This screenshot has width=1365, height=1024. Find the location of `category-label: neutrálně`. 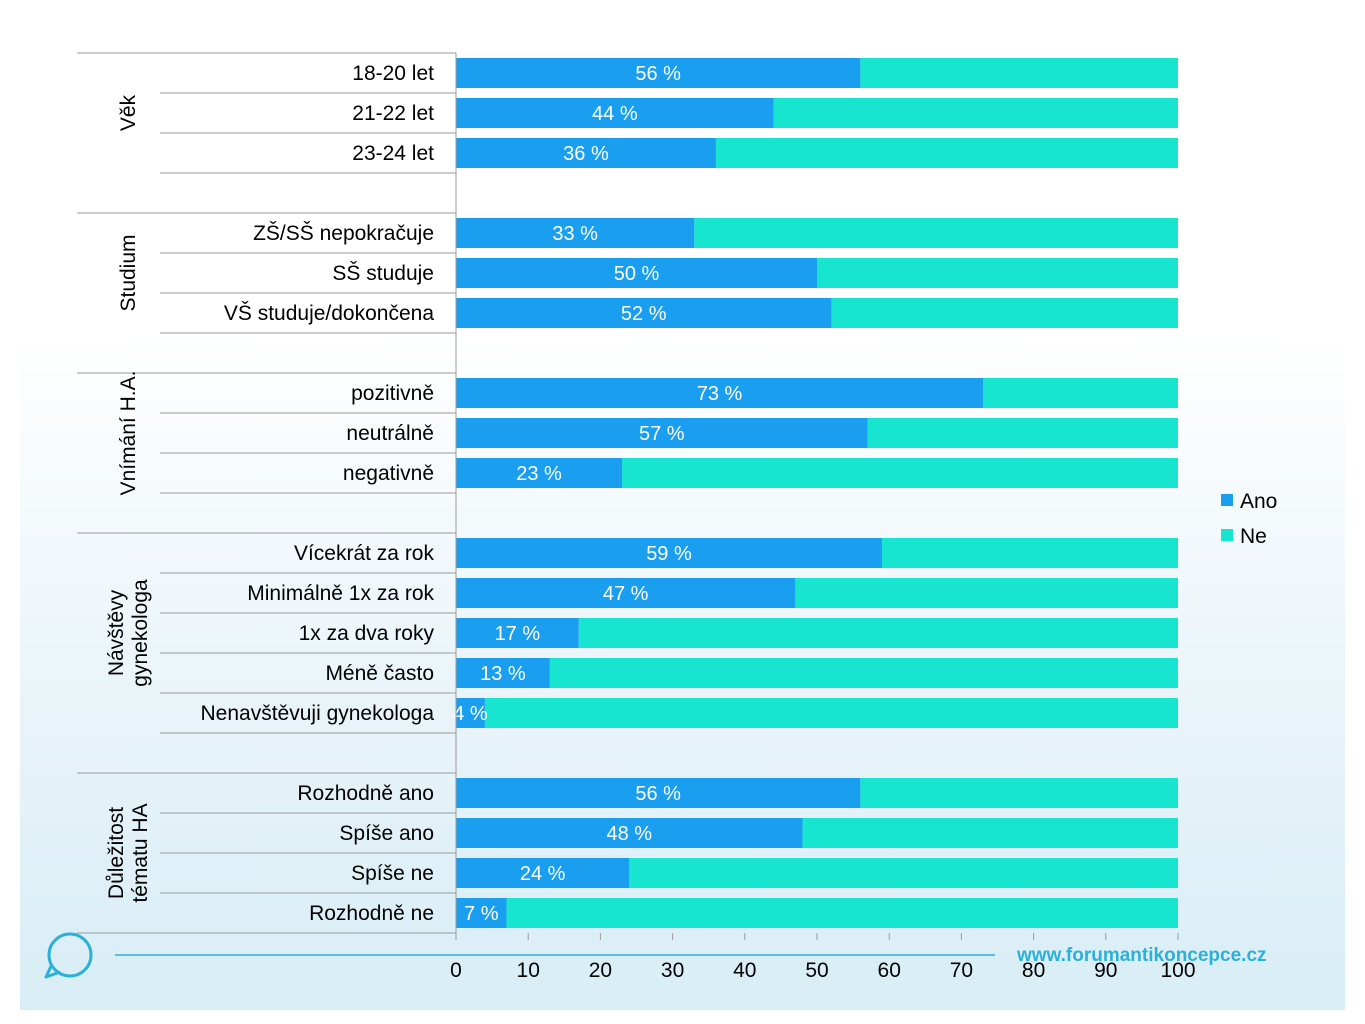

category-label: neutrálně is located at coordinates (390, 433).